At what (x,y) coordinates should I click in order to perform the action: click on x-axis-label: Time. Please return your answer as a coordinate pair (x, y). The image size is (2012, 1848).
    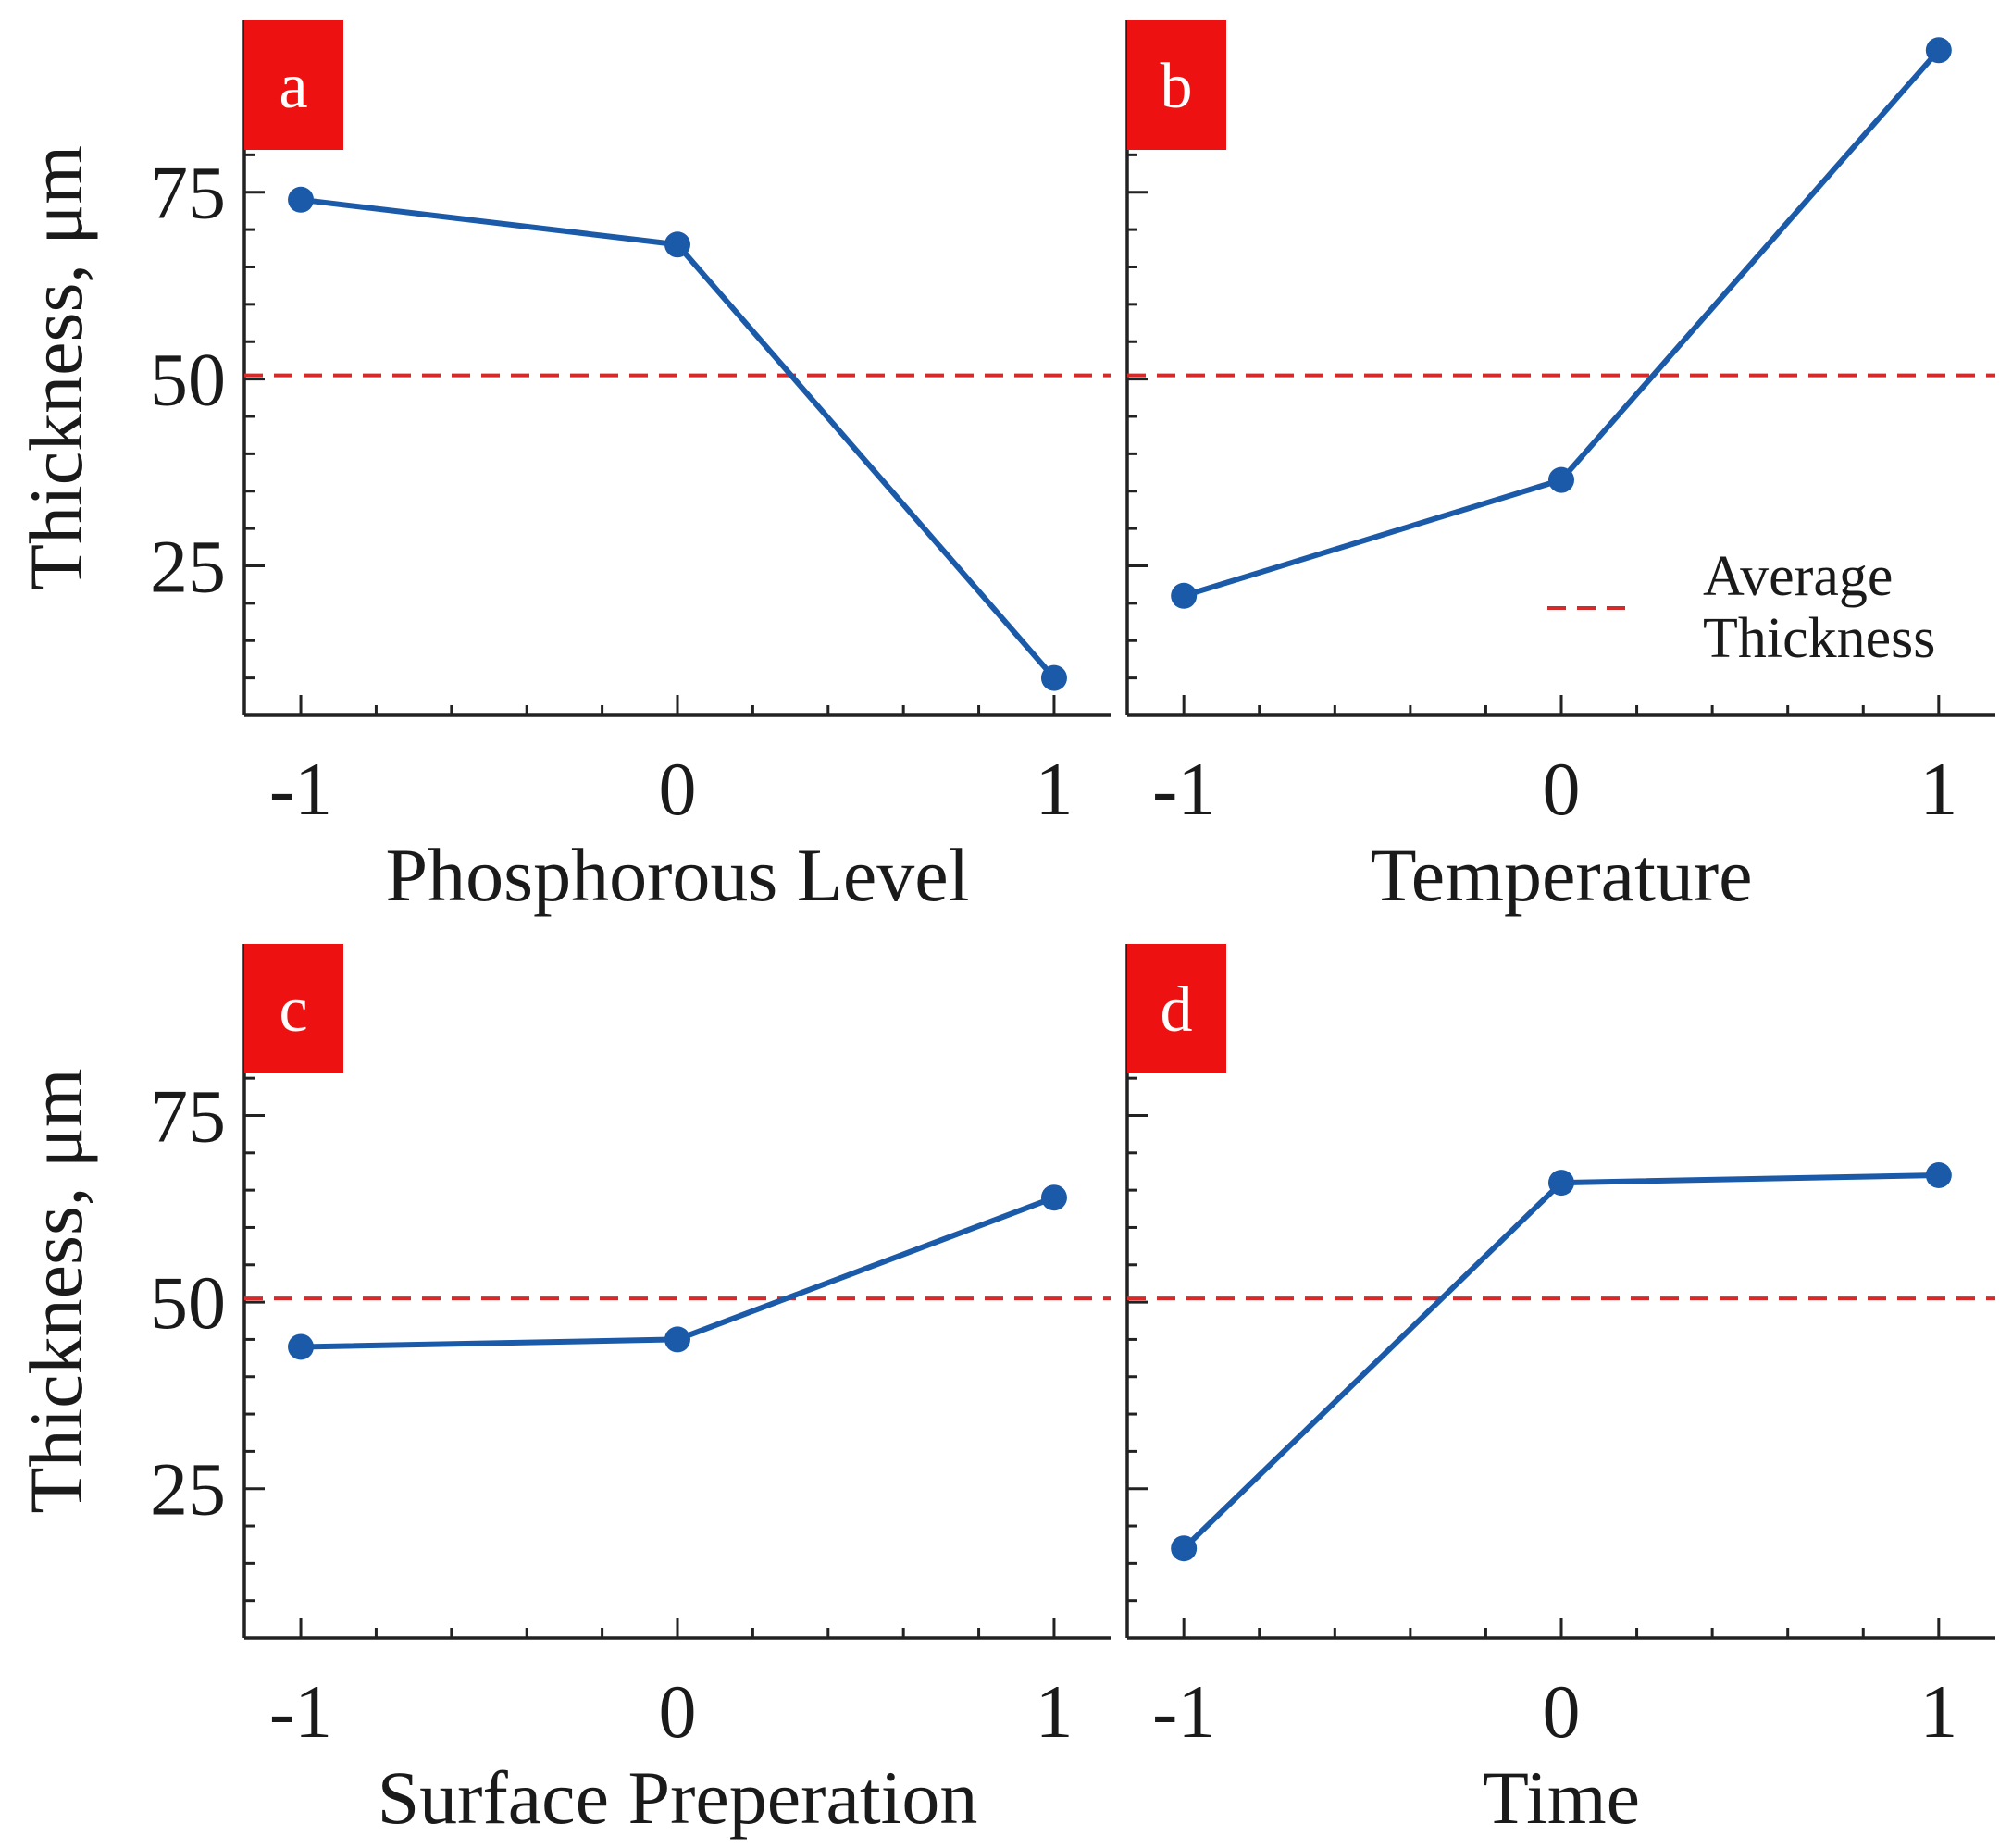
    Looking at the image, I should click on (1561, 1797).